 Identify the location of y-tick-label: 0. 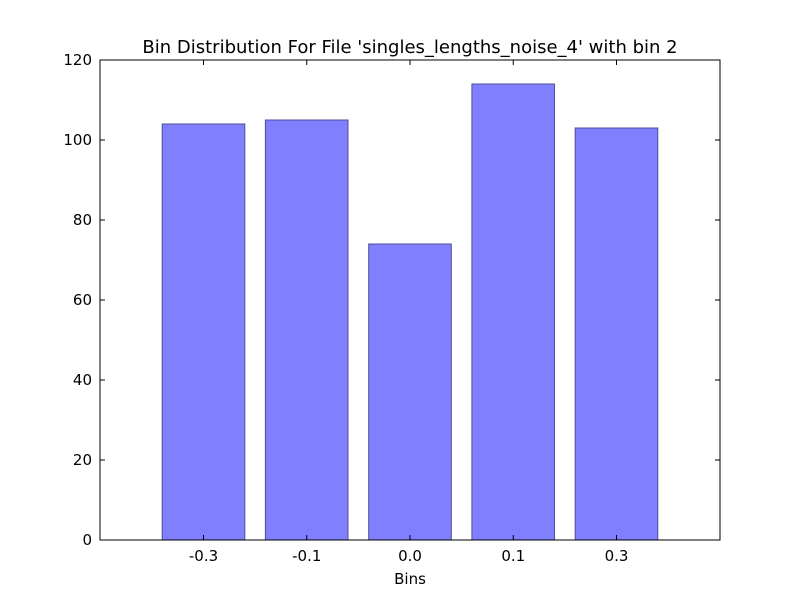
(87, 540).